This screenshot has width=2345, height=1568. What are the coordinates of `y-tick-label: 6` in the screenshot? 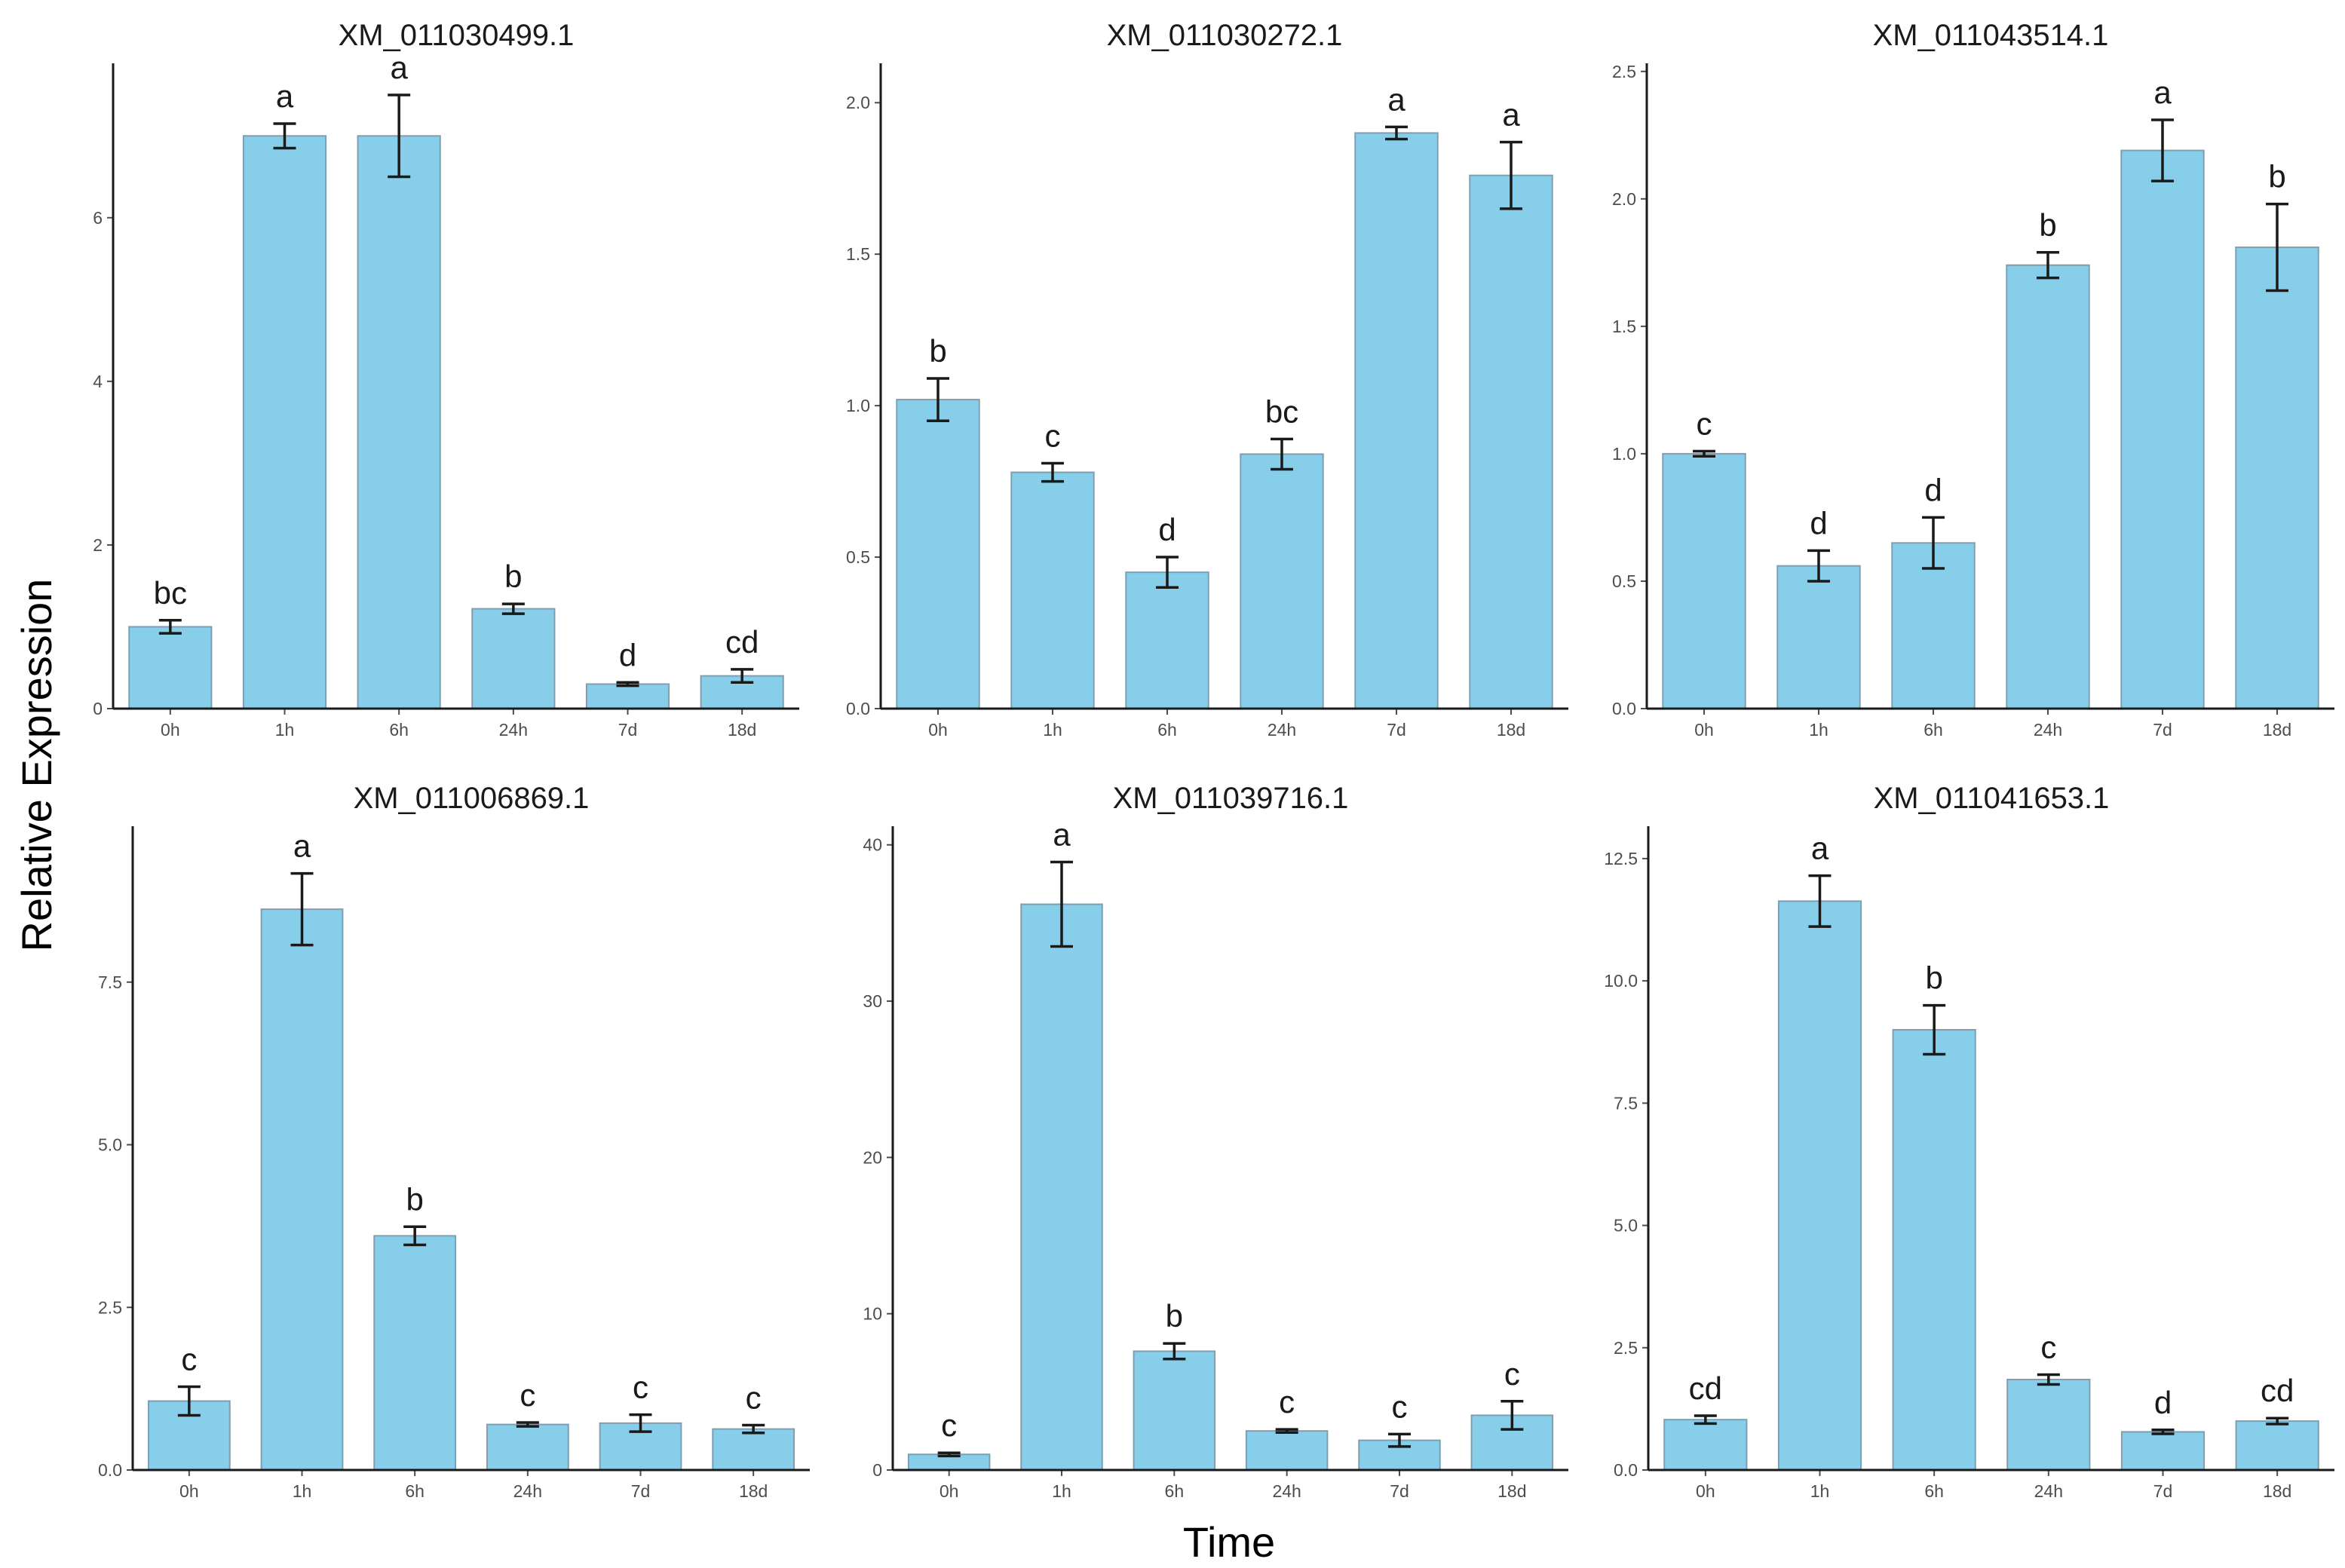 It's located at (98, 218).